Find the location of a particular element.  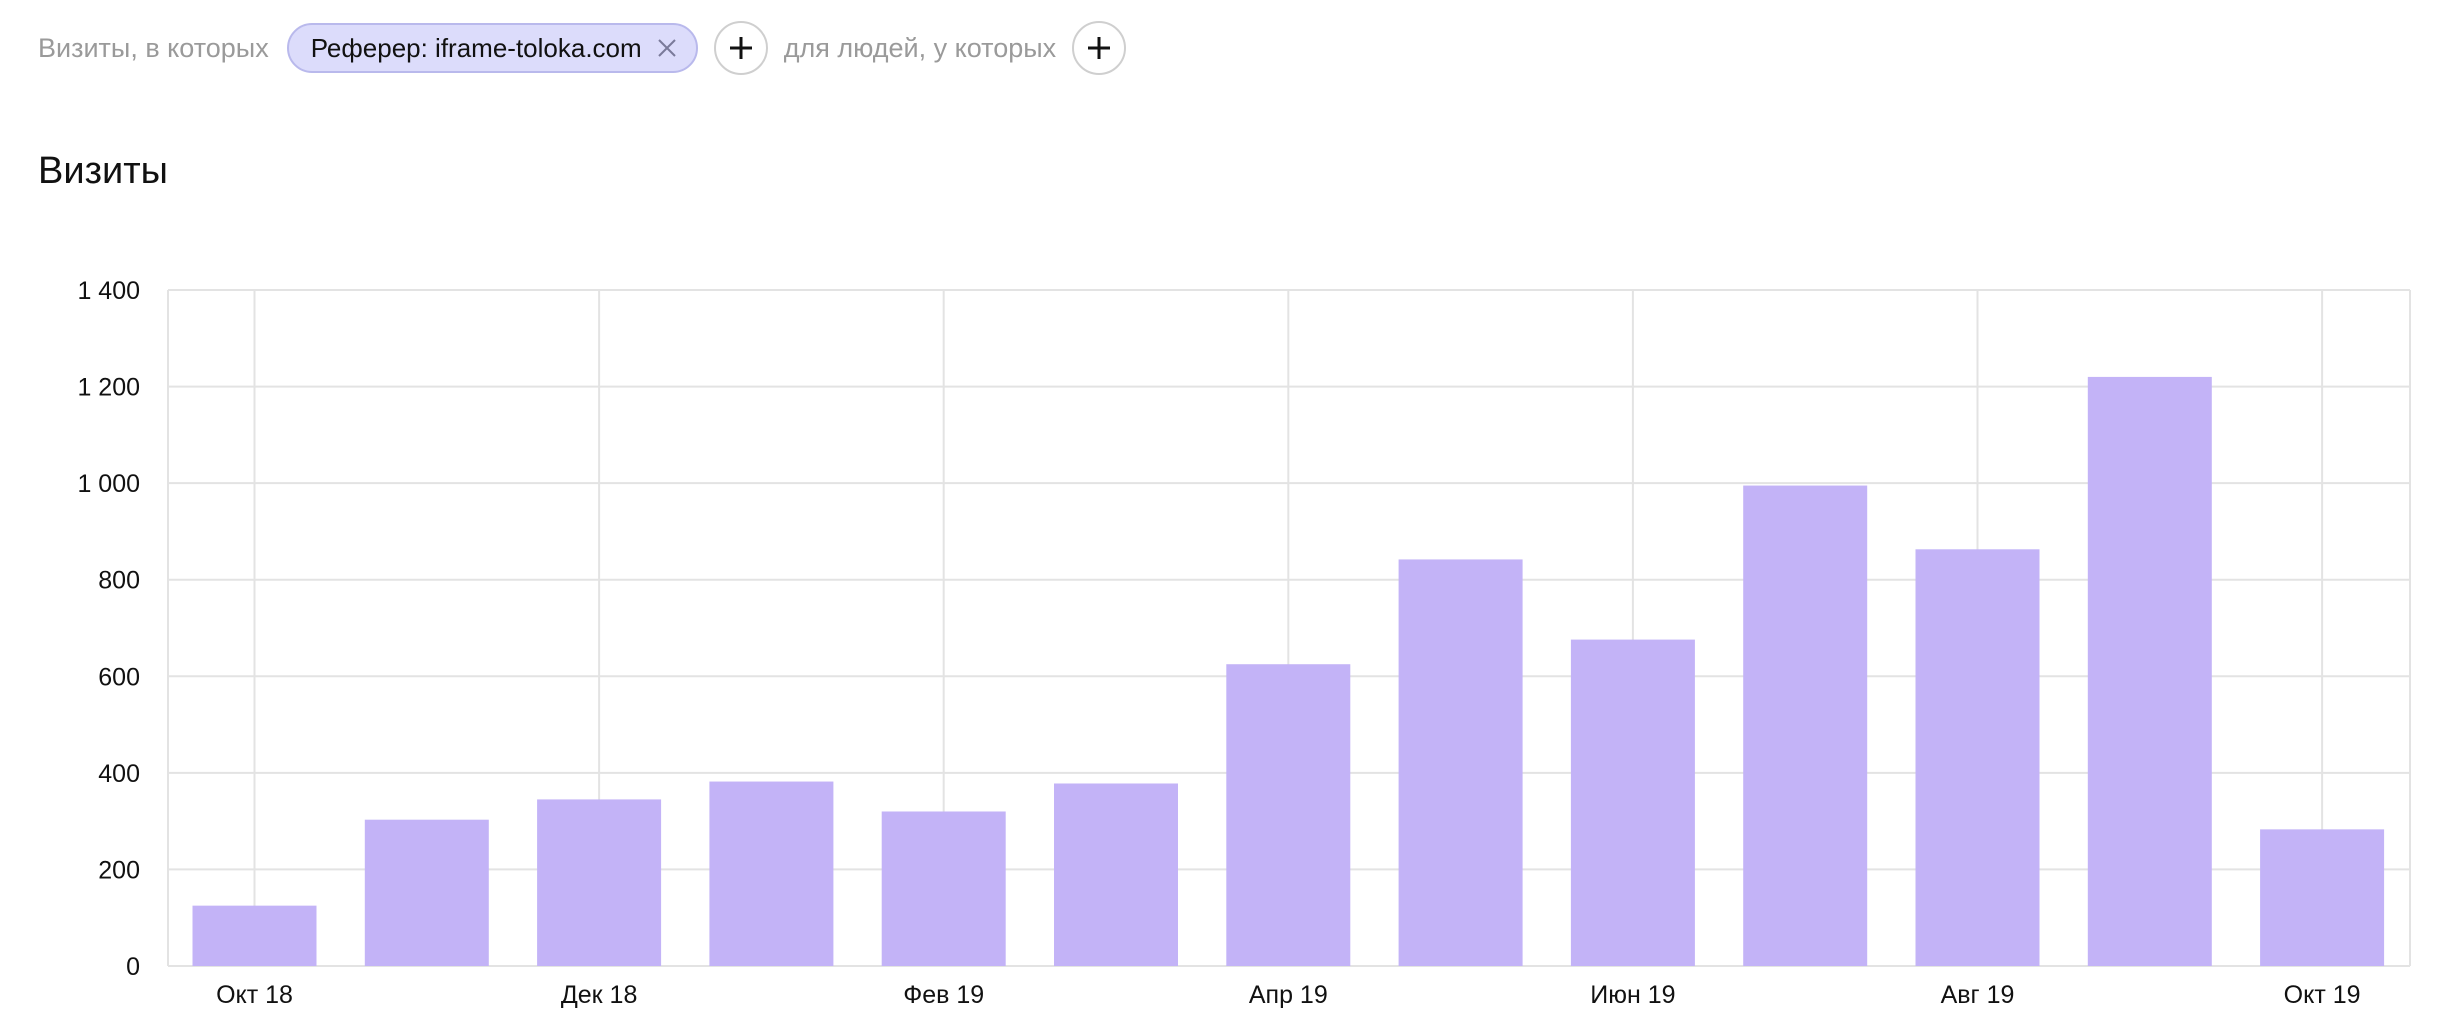

referrer-filter-chip: Реферер: iframe-toloka.com is located at coordinates (492, 48).